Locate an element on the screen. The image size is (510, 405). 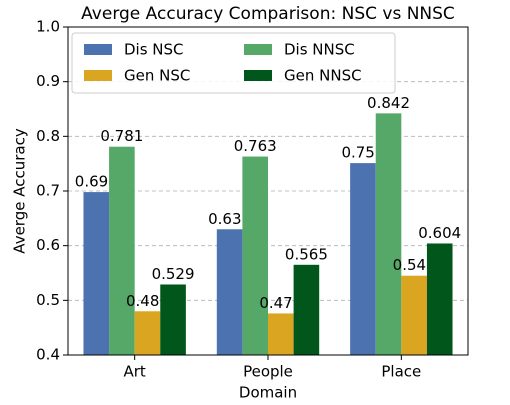
y-tick-label: 0.5 is located at coordinates (48, 300).